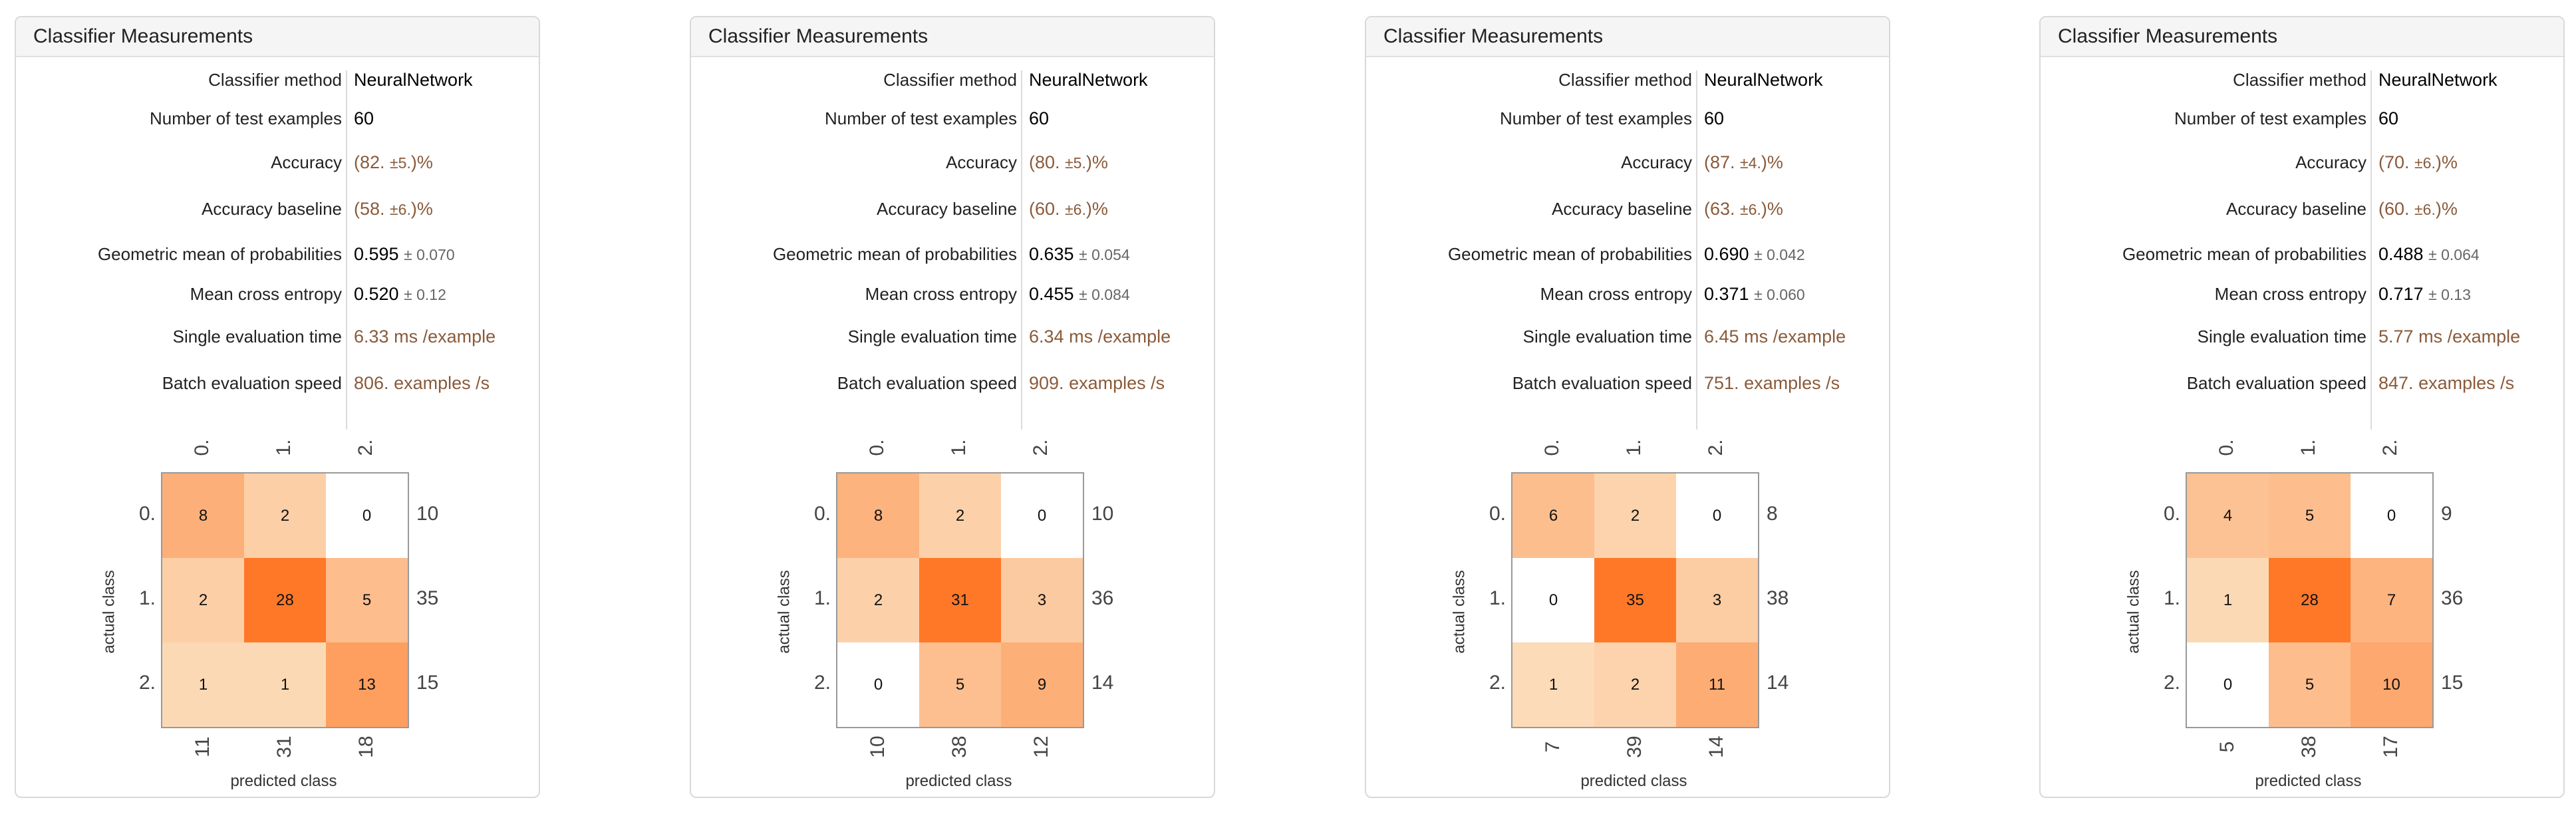  What do you see at coordinates (1041, 447) in the screenshot?
I see `column-class-label: 2.` at bounding box center [1041, 447].